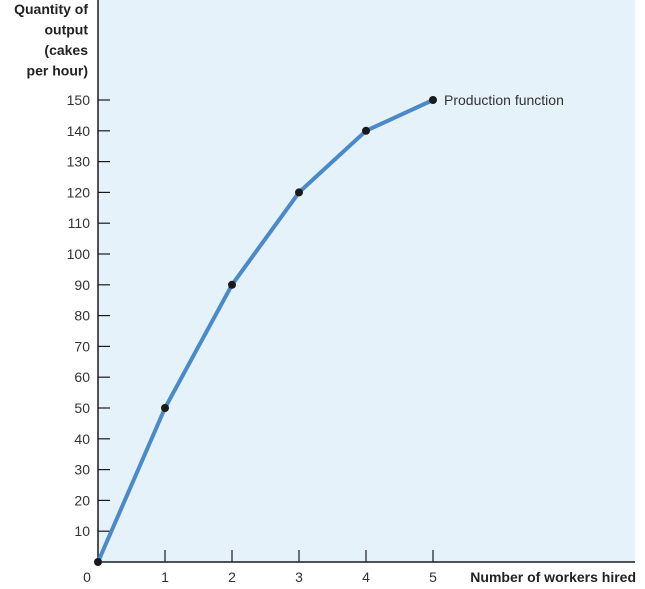 The image size is (645, 589). I want to click on y-tick-label: 10, so click(82, 531).